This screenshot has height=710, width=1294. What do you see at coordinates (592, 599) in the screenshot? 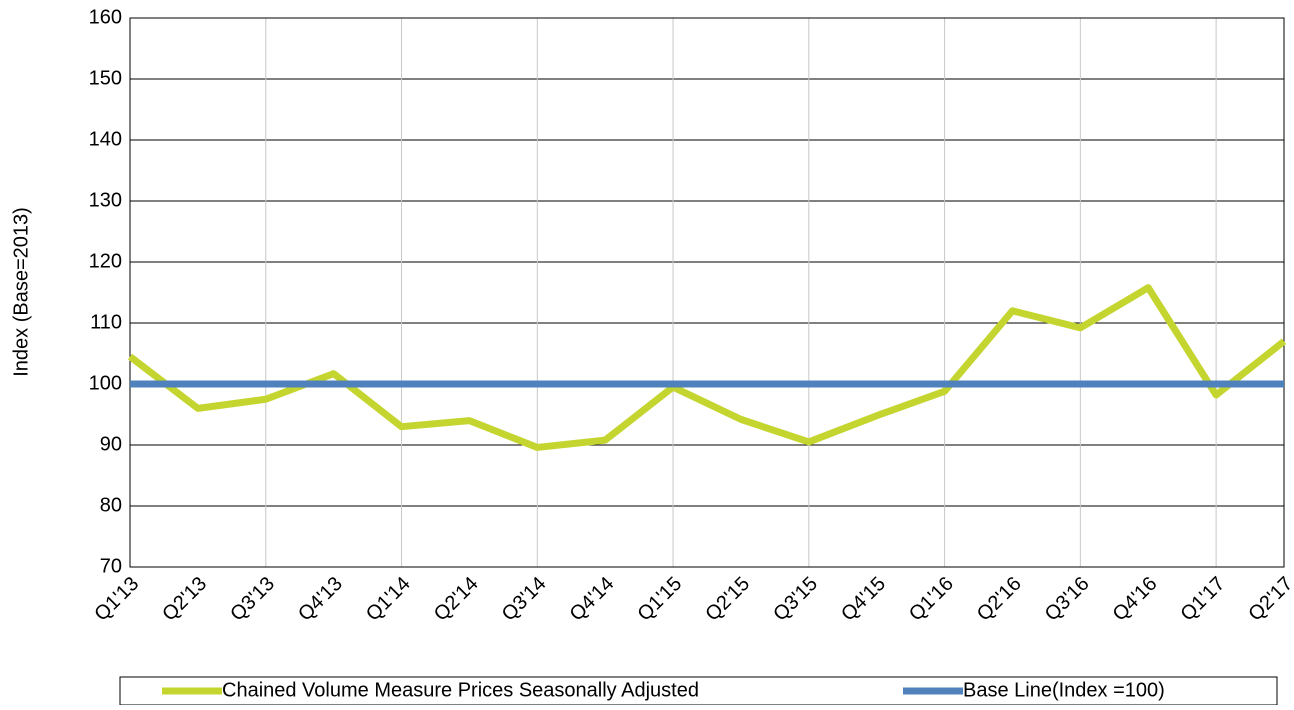
I see `x-tick-label: Q4'14` at bounding box center [592, 599].